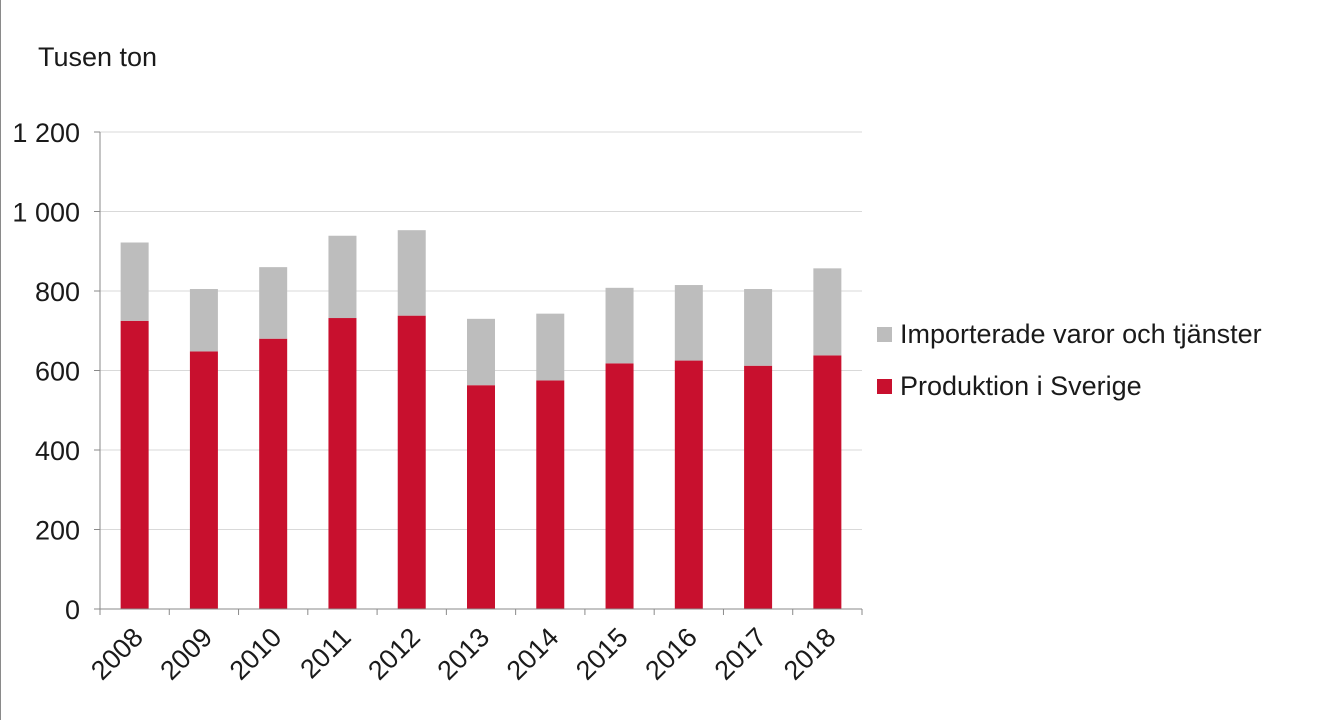  What do you see at coordinates (203, 480) in the screenshot?
I see `bar-production-2009` at bounding box center [203, 480].